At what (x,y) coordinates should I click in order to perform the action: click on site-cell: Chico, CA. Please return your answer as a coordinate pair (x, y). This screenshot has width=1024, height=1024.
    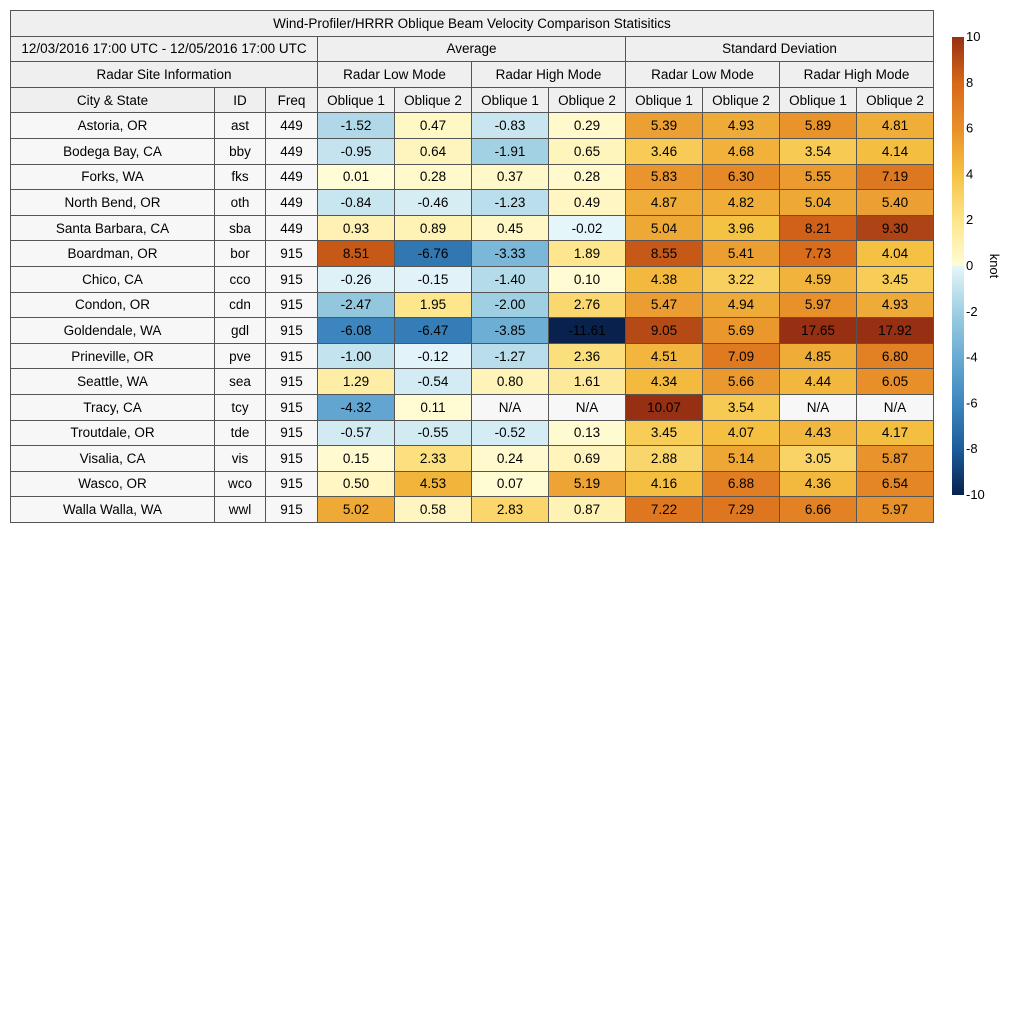
    Looking at the image, I should click on (112, 279).